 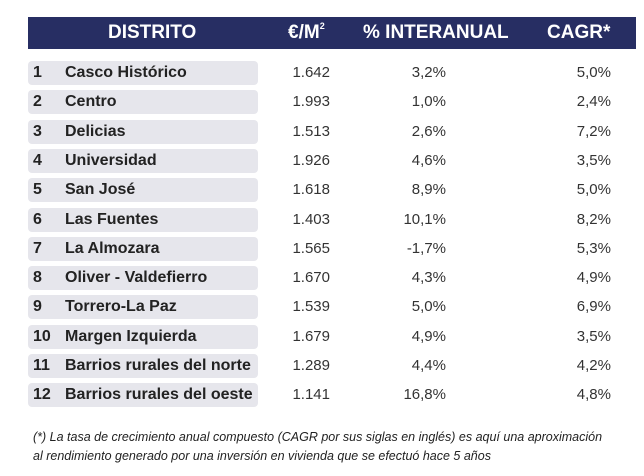 What do you see at coordinates (424, 219) in the screenshot?
I see `year-over-year-change: 10,1%` at bounding box center [424, 219].